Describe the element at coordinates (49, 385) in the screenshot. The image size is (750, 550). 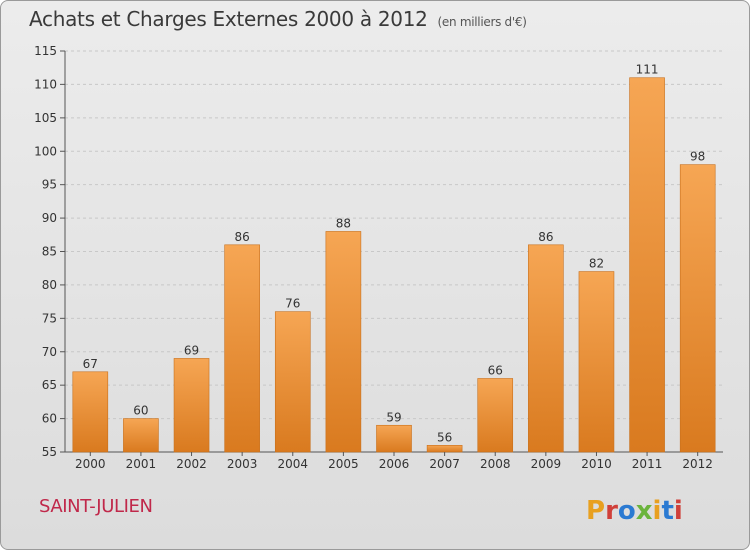
I see `y-tick-label: 65` at that location.